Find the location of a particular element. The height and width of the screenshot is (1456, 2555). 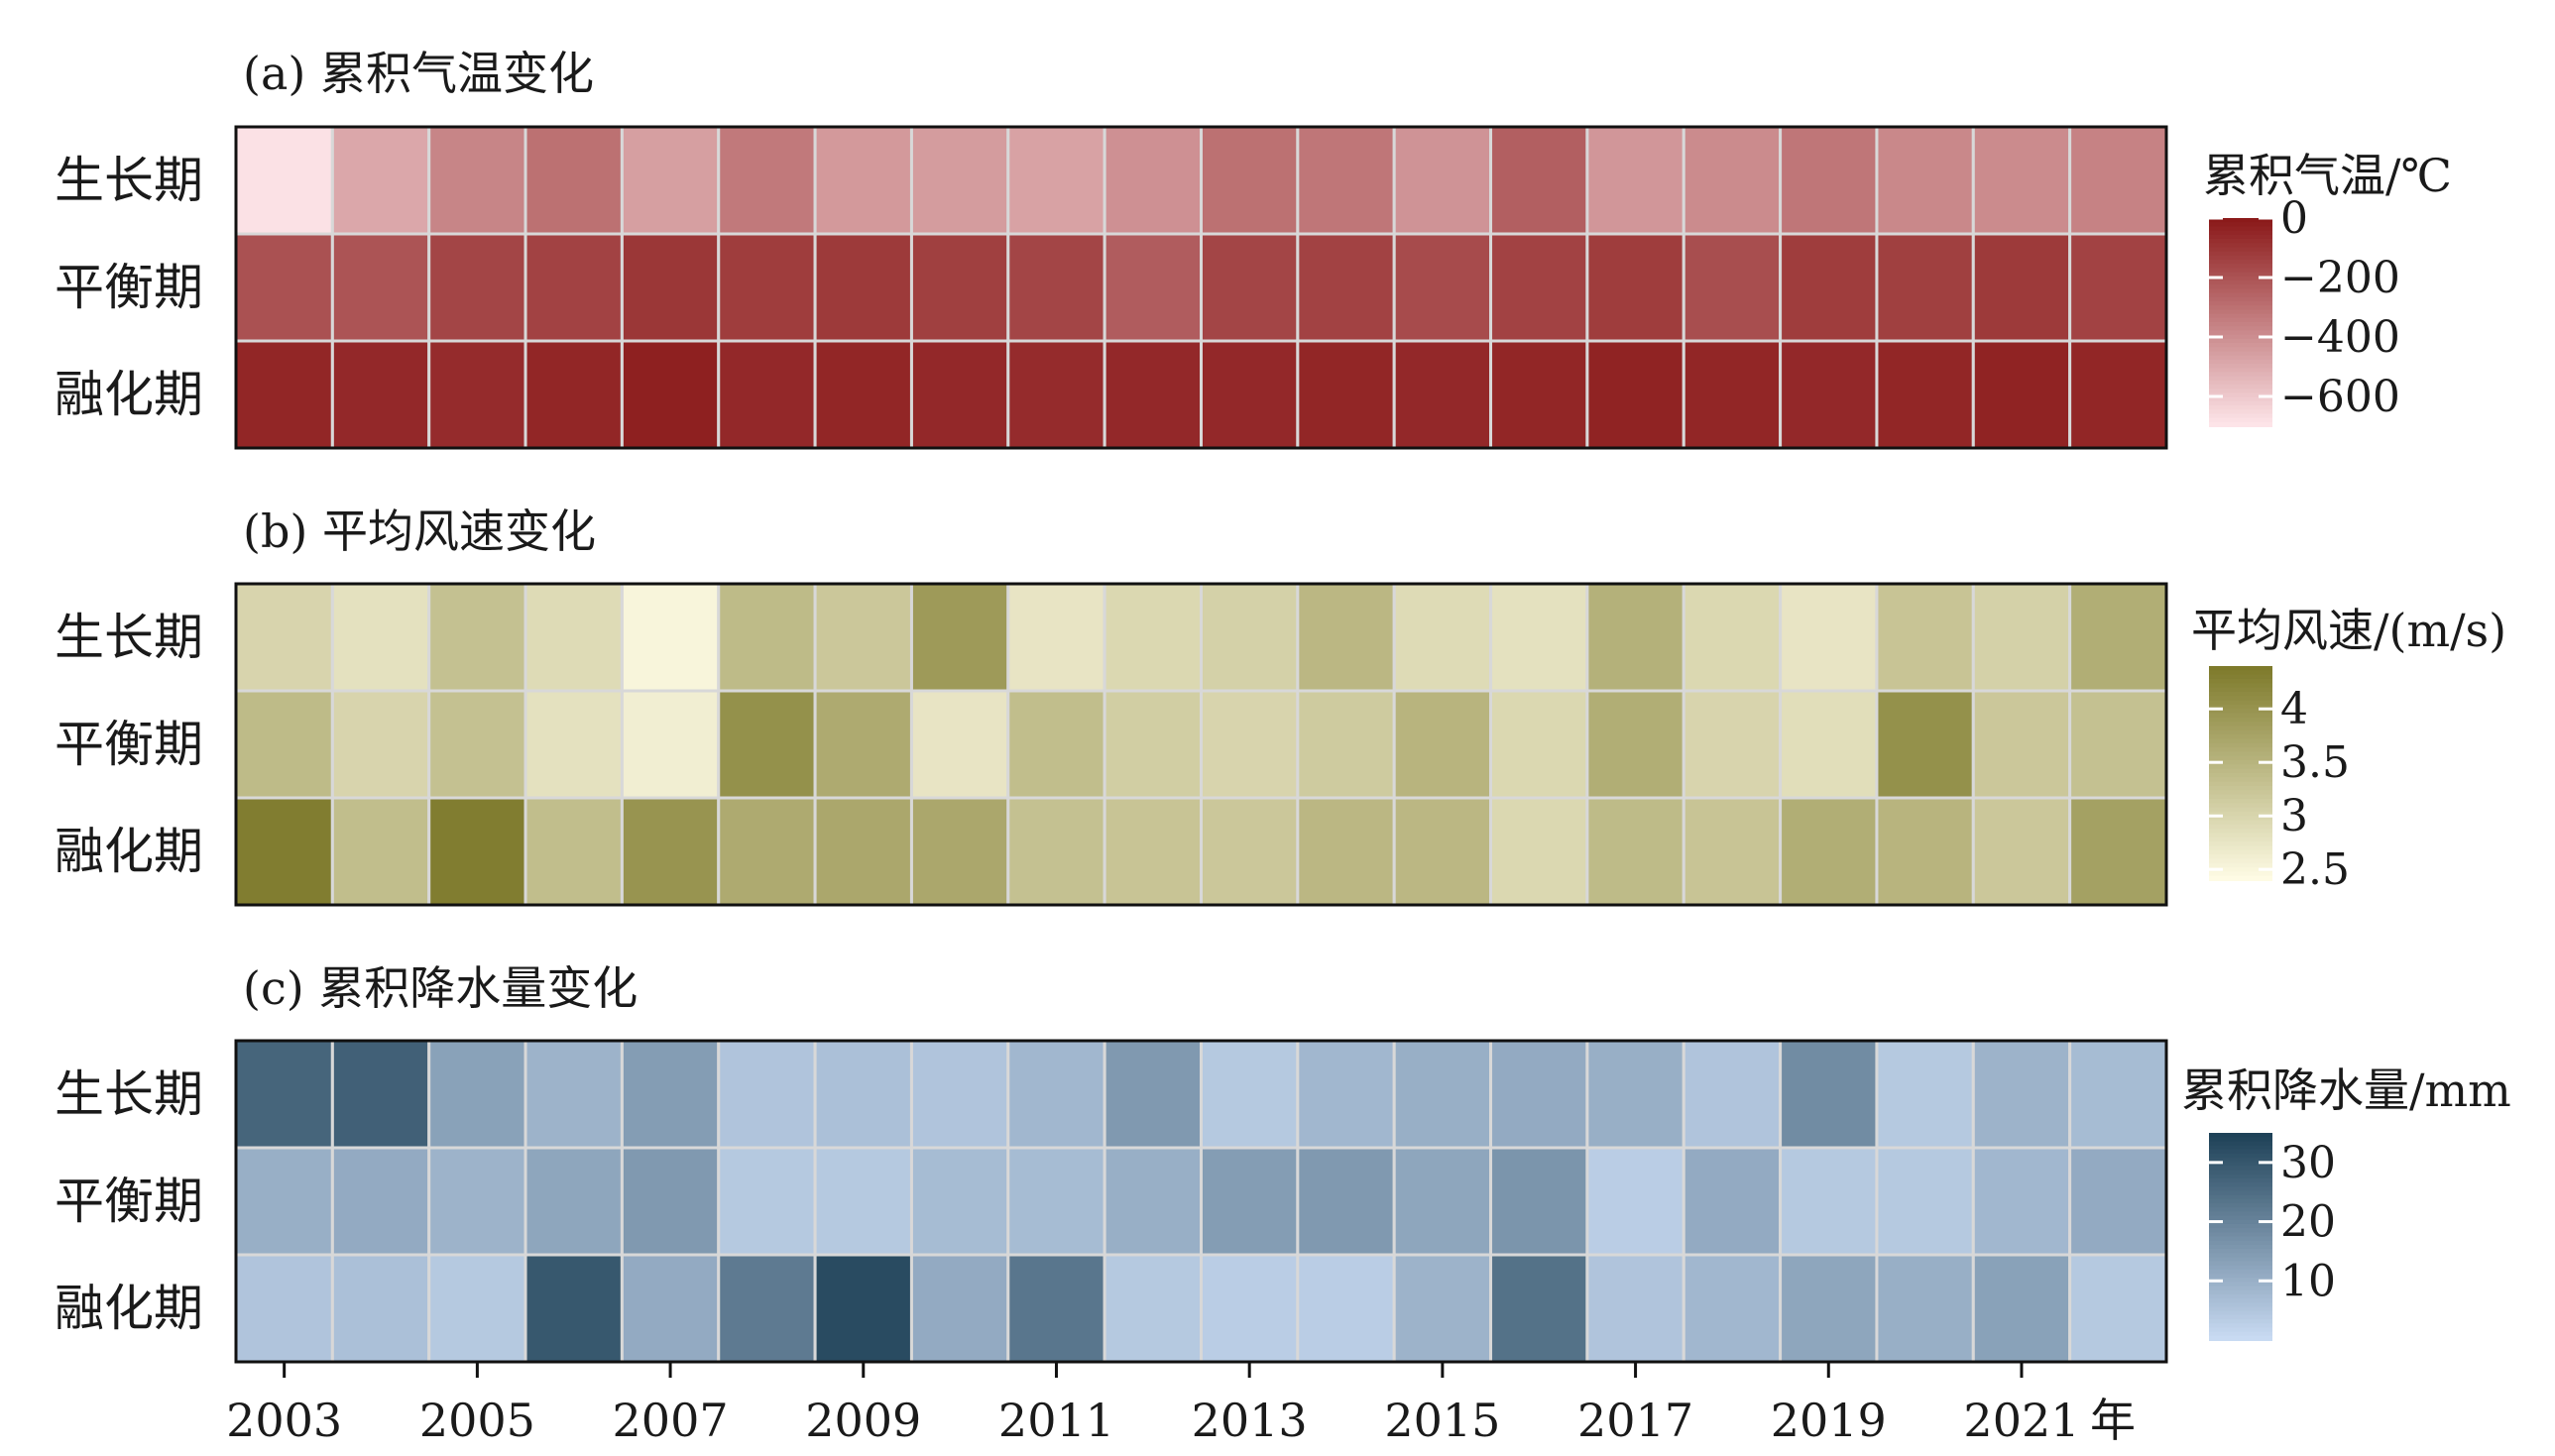

colorbar-tick-label: 2.5 is located at coordinates (2315, 869).